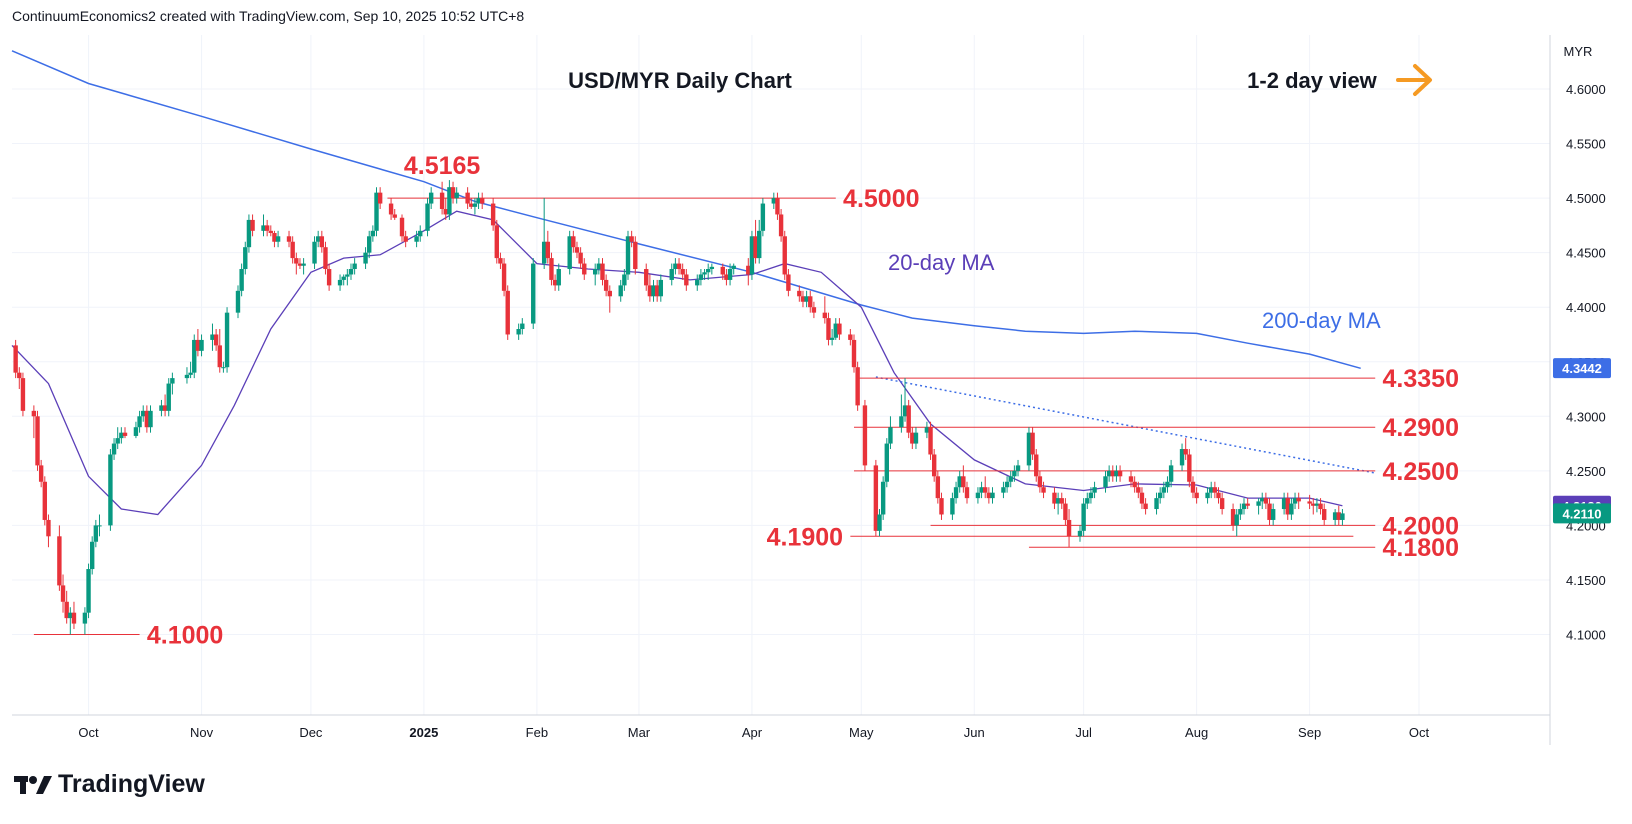 This screenshot has height=824, width=1632. What do you see at coordinates (1586, 89) in the screenshot?
I see `y-tick-label: 4.6000` at bounding box center [1586, 89].